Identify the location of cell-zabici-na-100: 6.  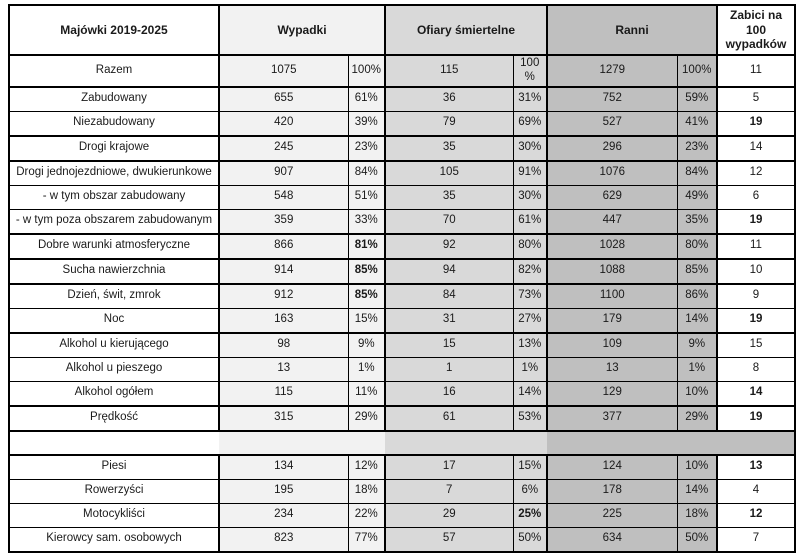
(756, 197).